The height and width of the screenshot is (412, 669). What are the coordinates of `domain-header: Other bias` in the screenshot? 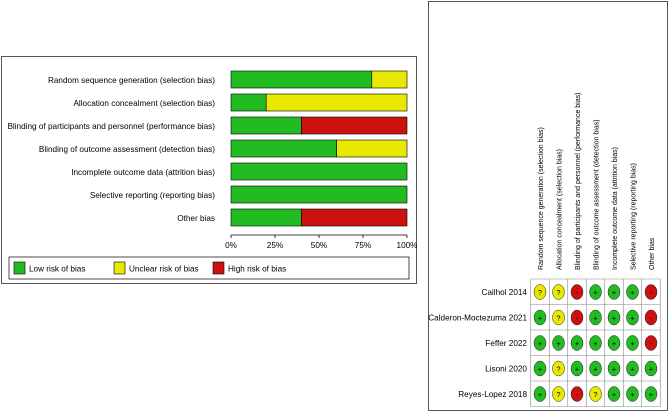 It's located at (652, 253).